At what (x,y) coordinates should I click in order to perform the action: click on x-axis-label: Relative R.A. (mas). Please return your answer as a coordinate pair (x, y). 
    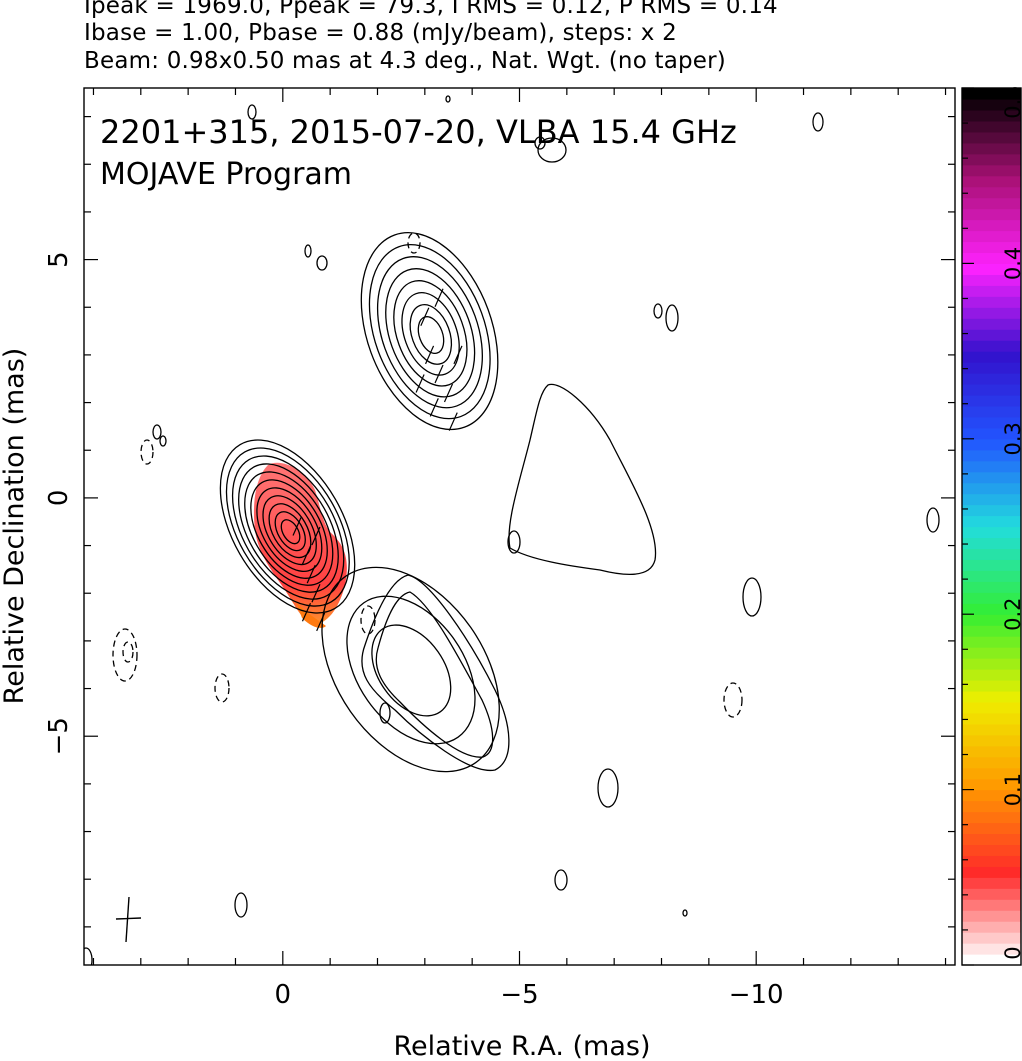
    Looking at the image, I should click on (522, 1046).